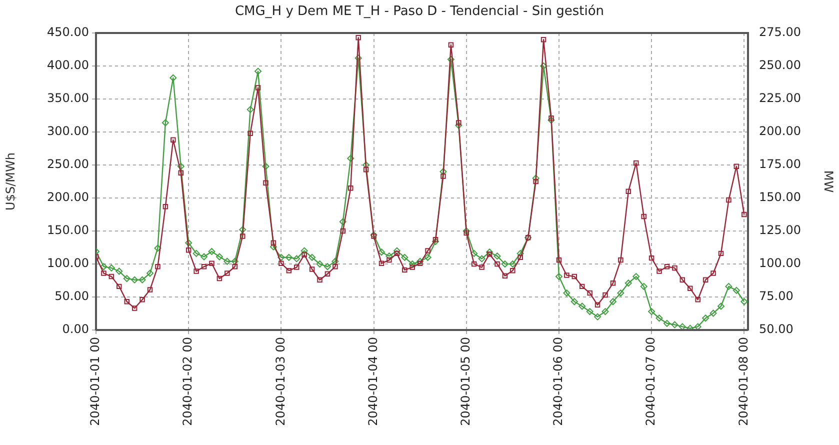  I want to click on y-axis-title: U$S/MWh, so click(10, 181).